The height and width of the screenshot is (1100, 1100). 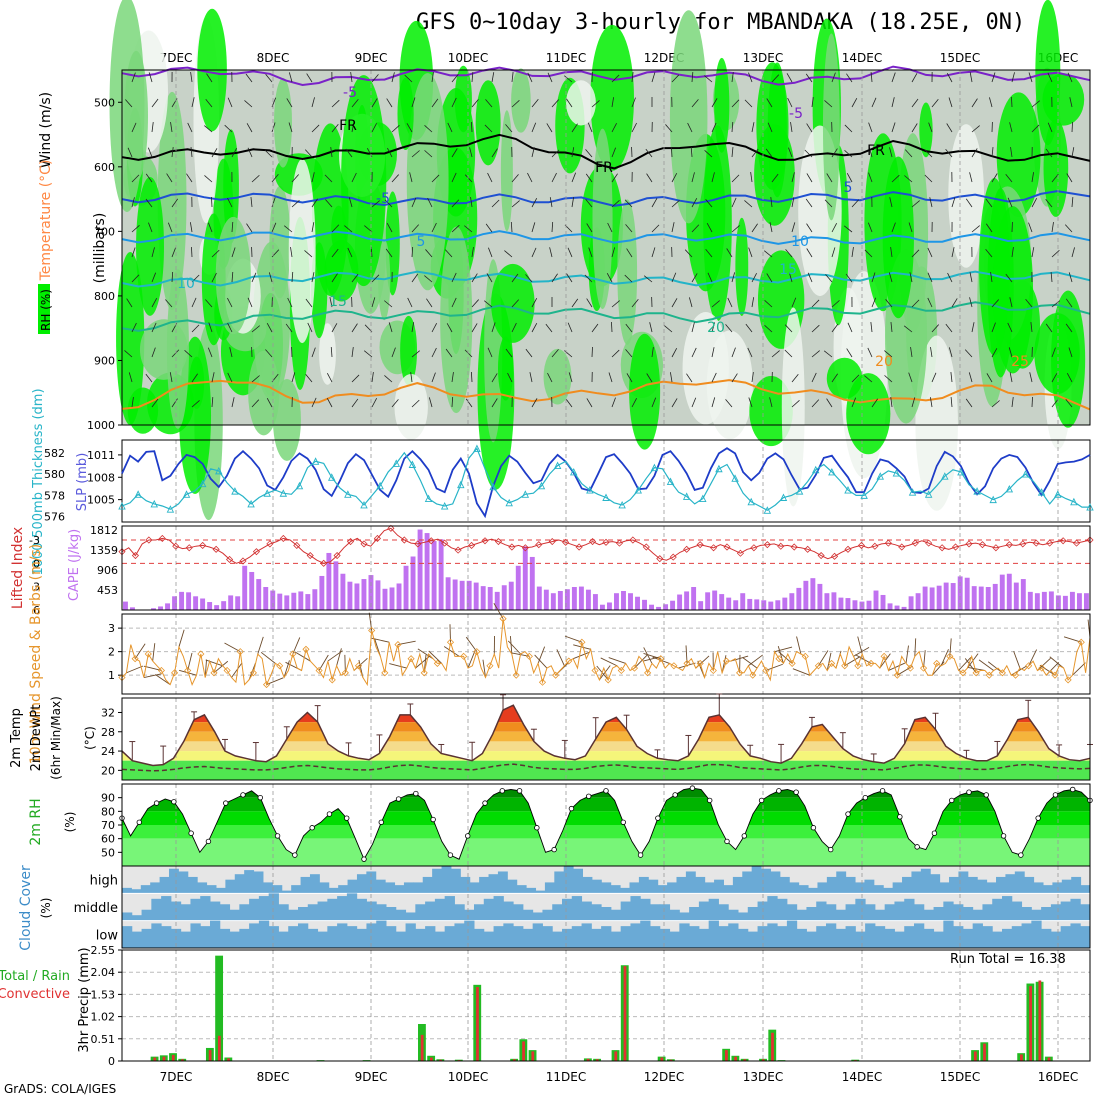 What do you see at coordinates (371, 1077) in the screenshot?
I see `bottom-day-tick: 9DEC` at bounding box center [371, 1077].